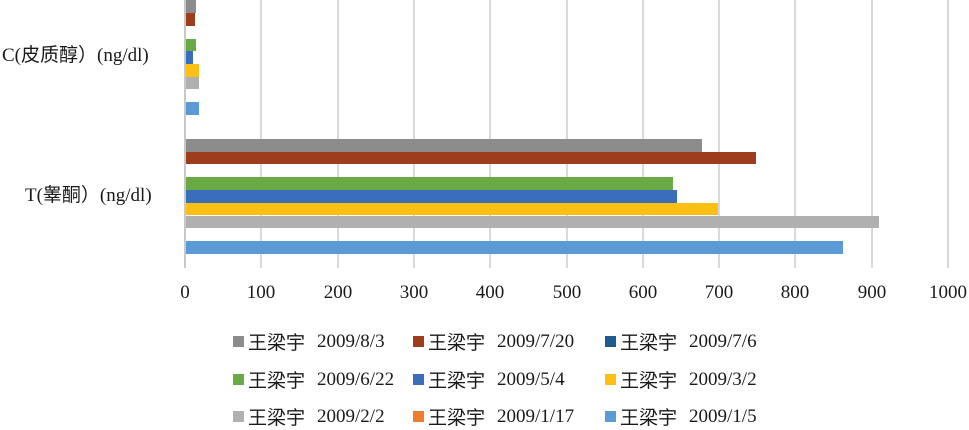  Describe the element at coordinates (356, 379) in the screenshot. I see `legend-date: 2009/6/22` at that location.